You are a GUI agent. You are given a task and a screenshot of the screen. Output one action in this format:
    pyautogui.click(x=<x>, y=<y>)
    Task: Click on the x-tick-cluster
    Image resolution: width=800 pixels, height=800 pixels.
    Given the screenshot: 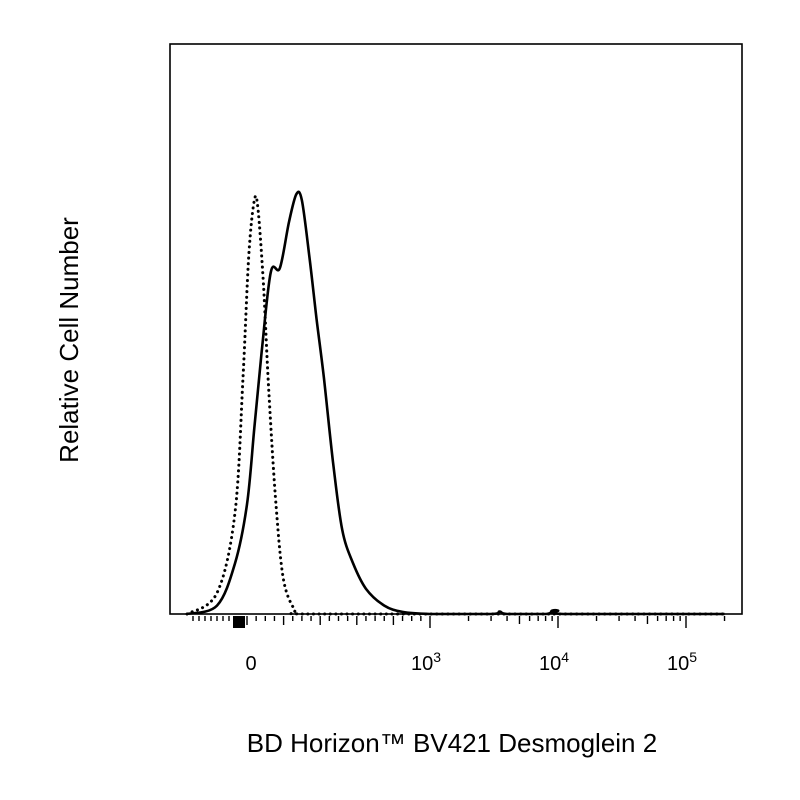 What is the action you would take?
    pyautogui.click(x=239, y=622)
    